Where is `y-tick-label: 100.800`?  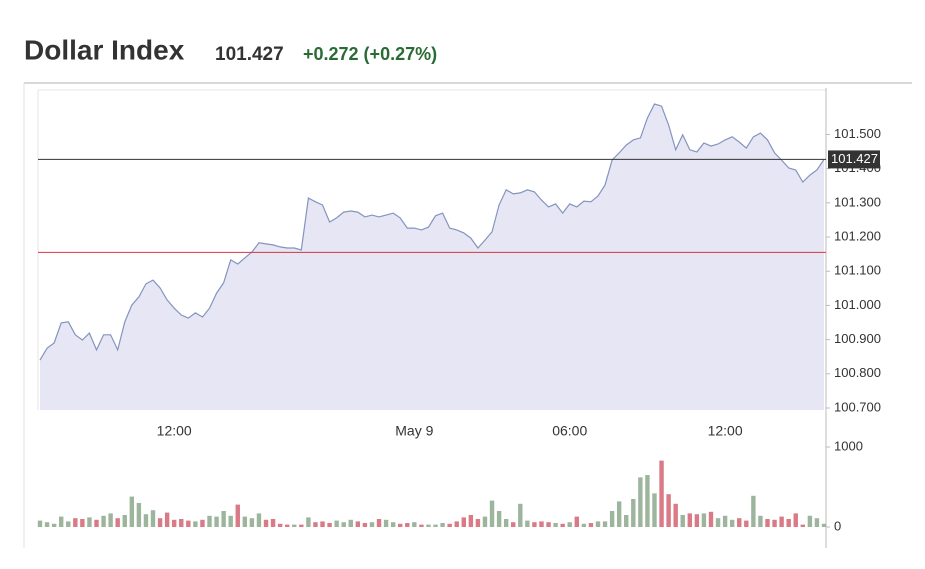 y-tick-label: 100.800 is located at coordinates (857, 372).